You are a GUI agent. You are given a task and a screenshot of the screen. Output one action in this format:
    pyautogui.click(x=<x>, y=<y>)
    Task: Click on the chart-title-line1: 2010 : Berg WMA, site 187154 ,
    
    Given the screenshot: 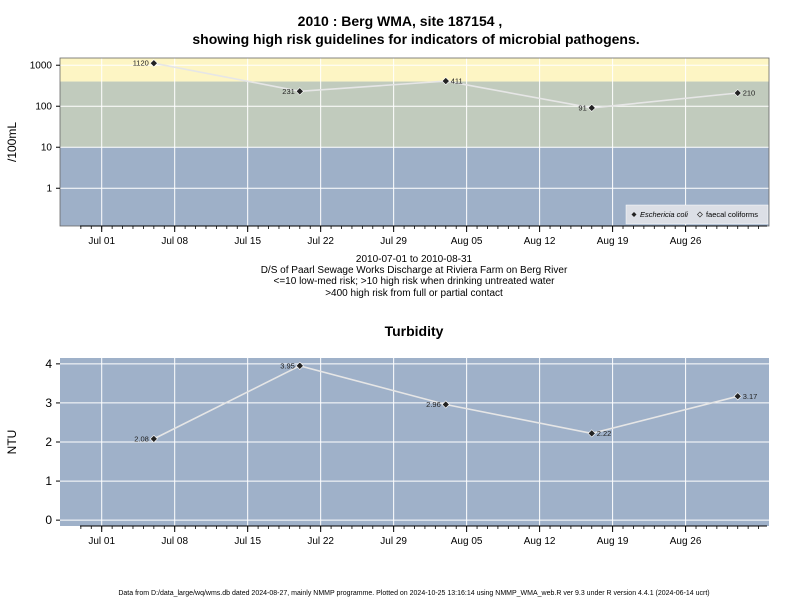 What is the action you would take?
    pyautogui.click(x=400, y=21)
    